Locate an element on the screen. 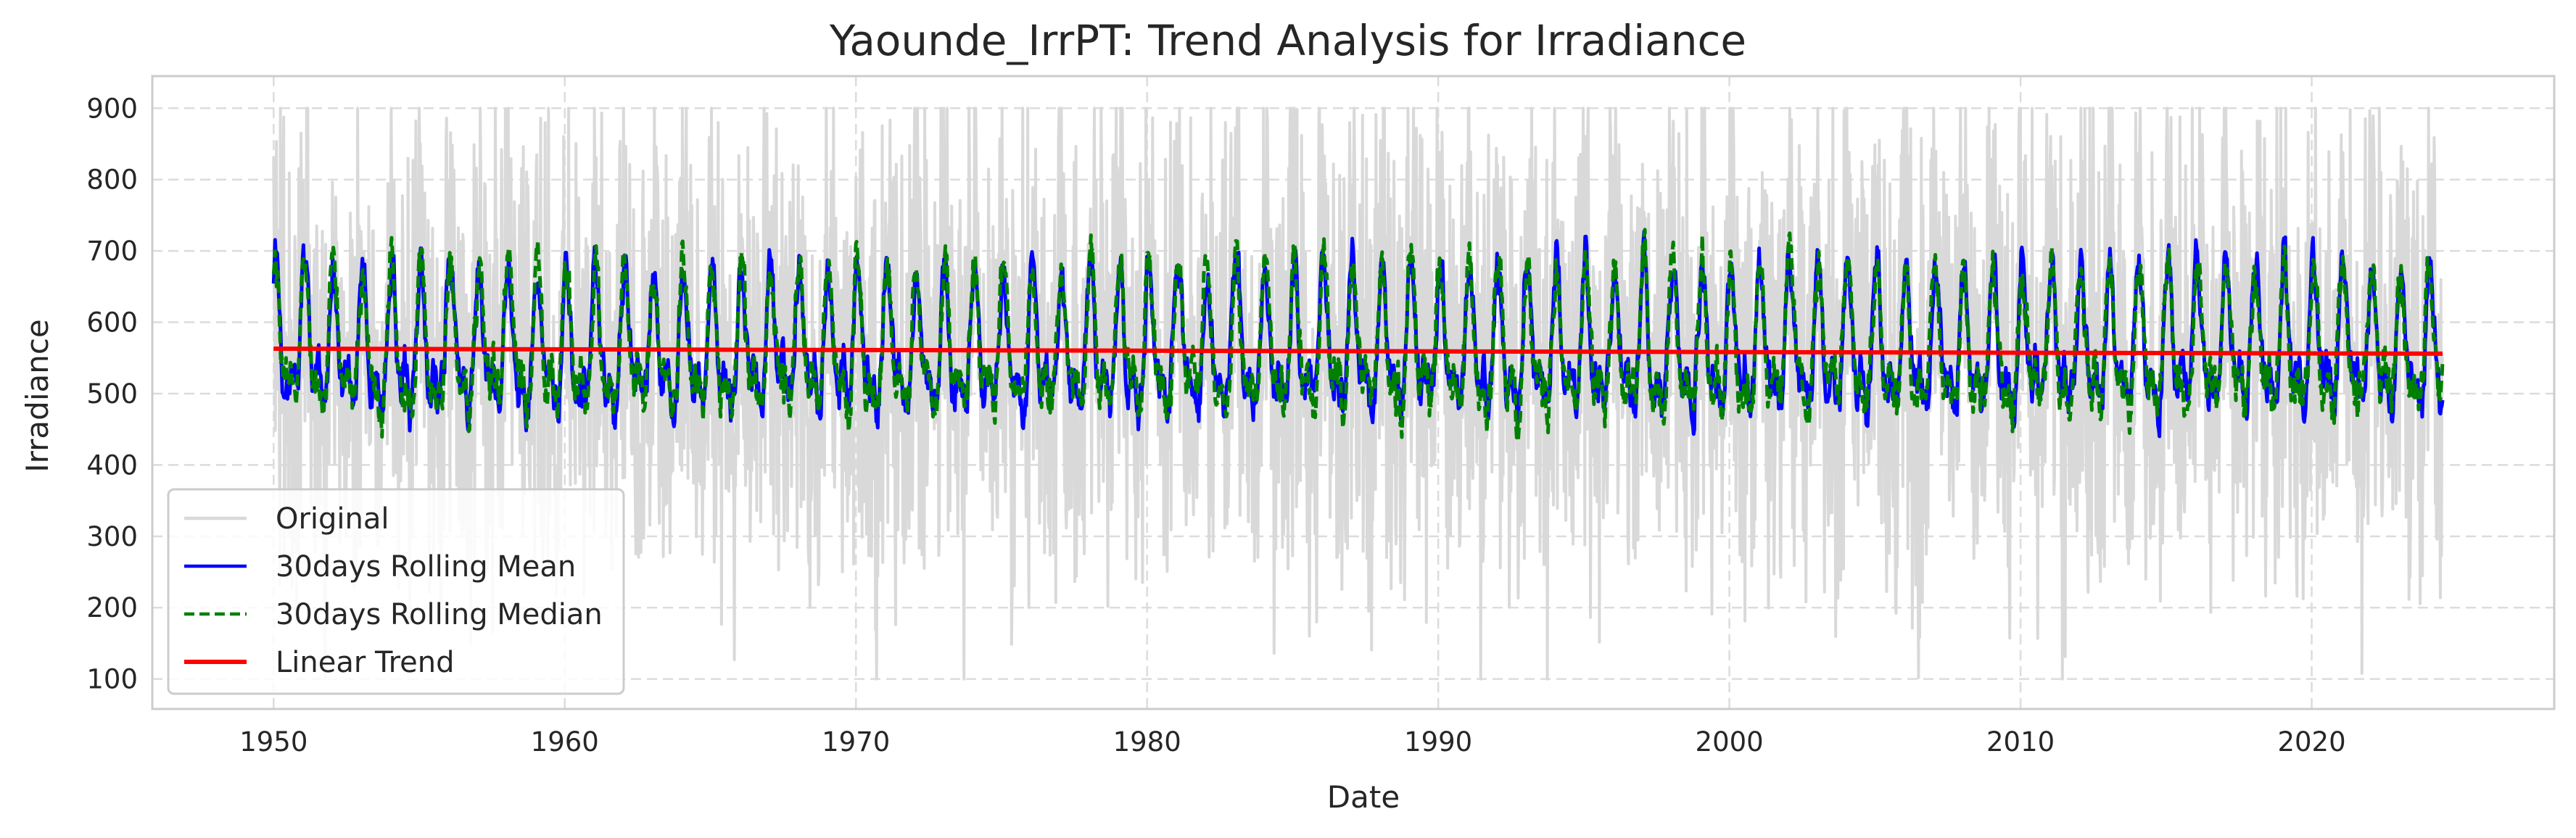  linear-trend-line is located at coordinates (1358, 351).